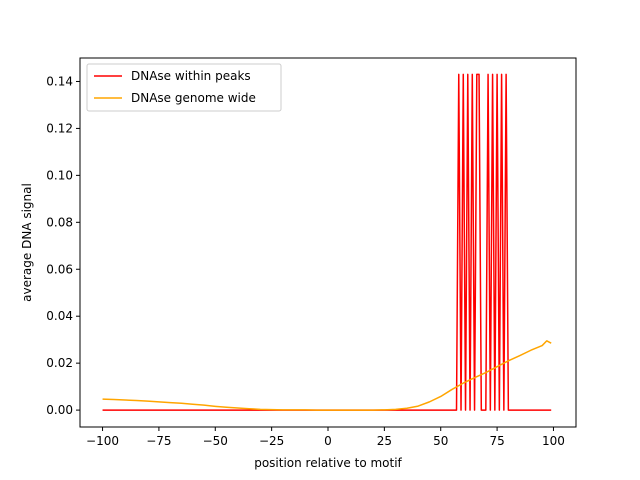 This screenshot has height=480, width=640. Describe the element at coordinates (59, 316) in the screenshot. I see `y-tick-label: 0.04` at that location.